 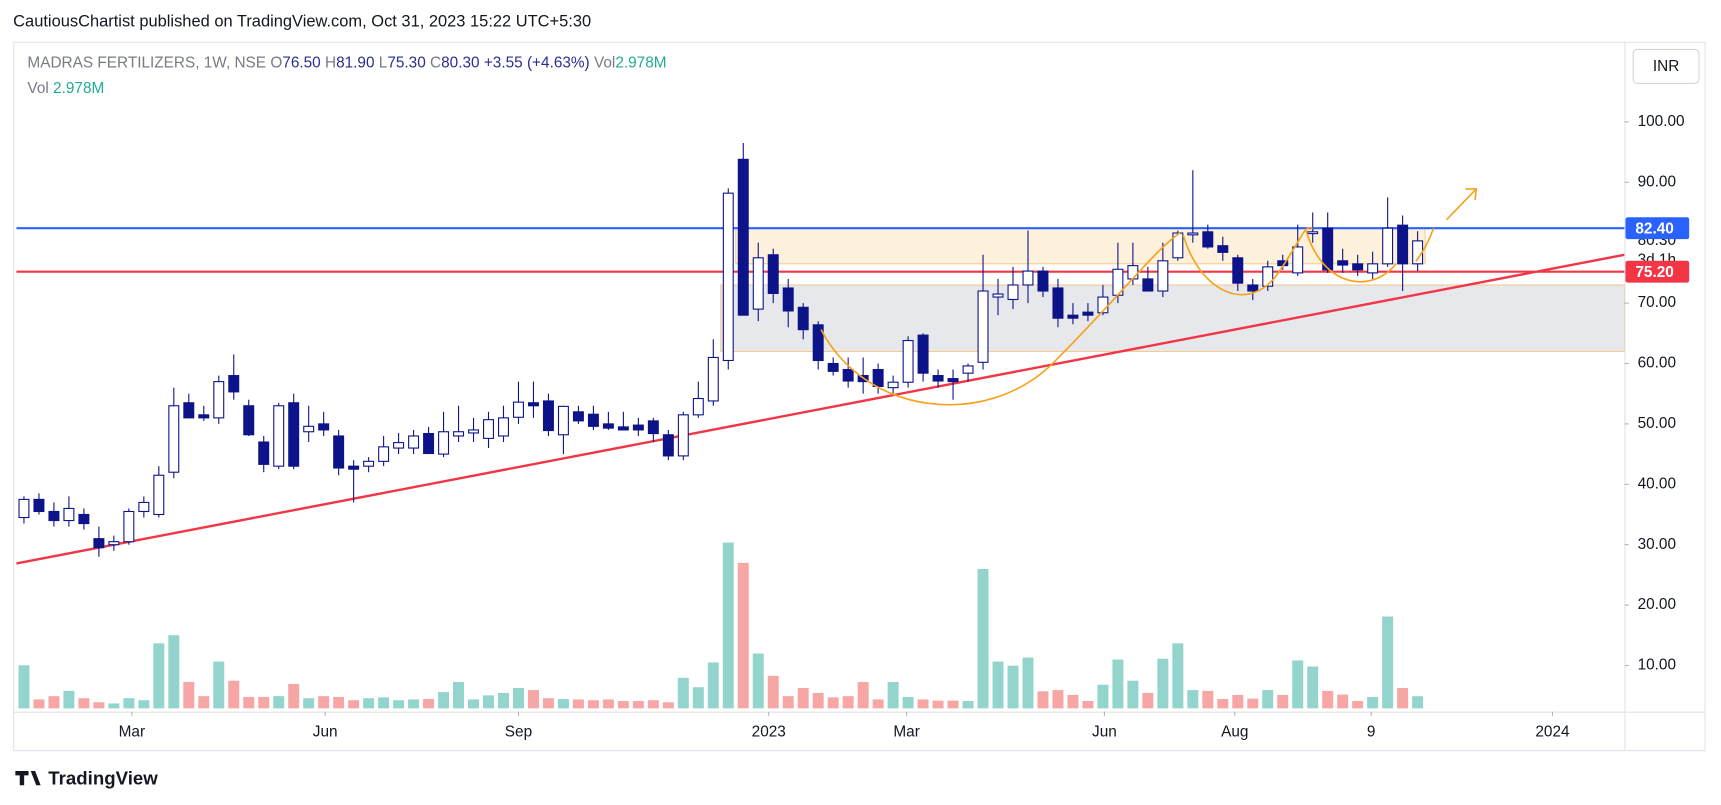 What do you see at coordinates (103, 778) in the screenshot?
I see `brand: TradingView` at bounding box center [103, 778].